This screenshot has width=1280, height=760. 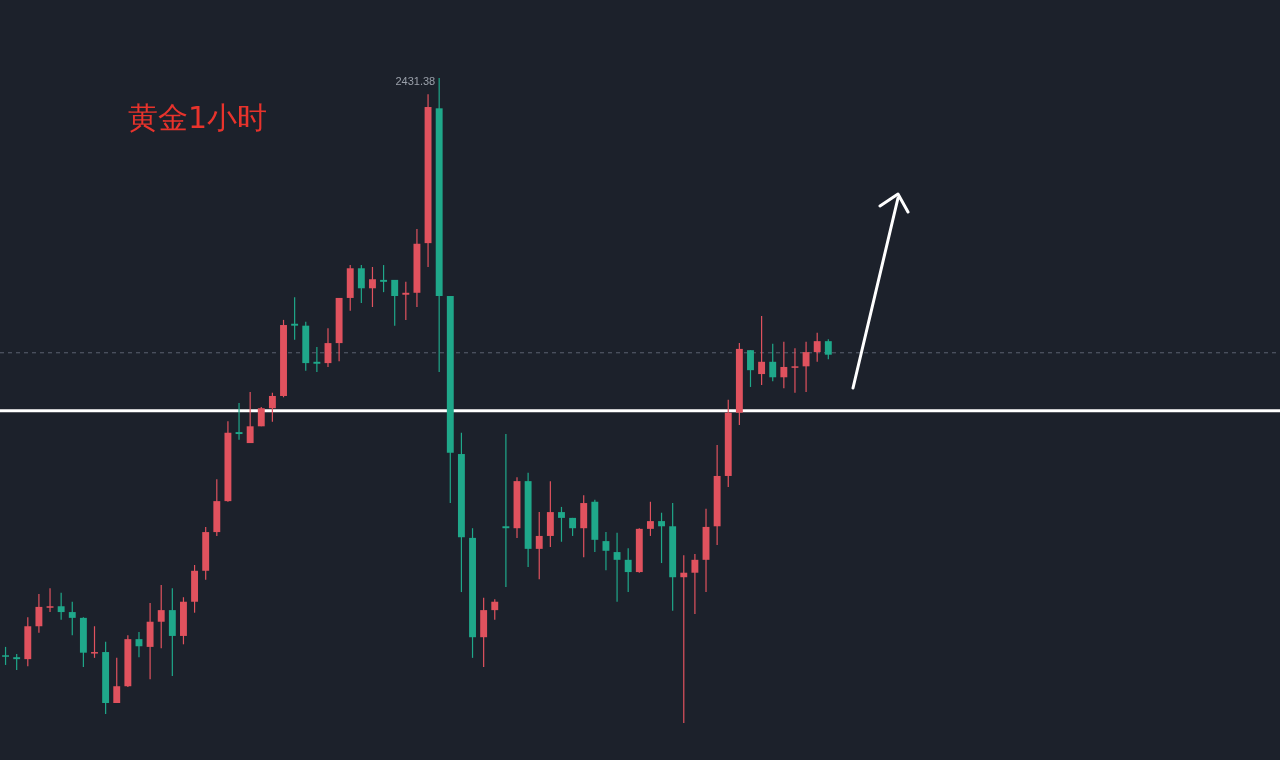 What do you see at coordinates (415, 81) in the screenshot?
I see `annotation: 2431.38` at bounding box center [415, 81].